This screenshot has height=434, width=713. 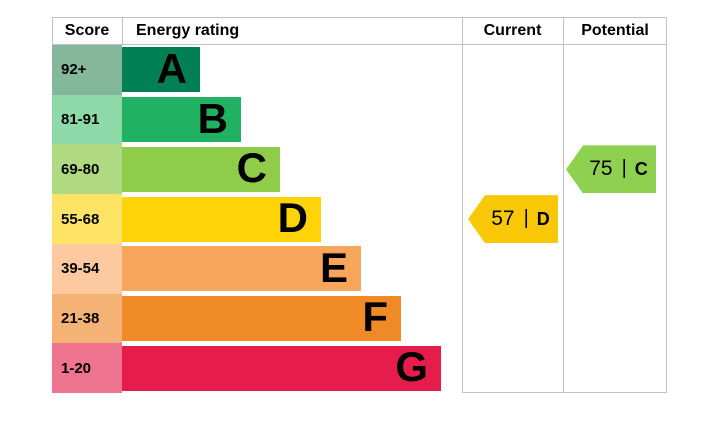 What do you see at coordinates (615, 30) in the screenshot?
I see `potential-header: Potential` at bounding box center [615, 30].